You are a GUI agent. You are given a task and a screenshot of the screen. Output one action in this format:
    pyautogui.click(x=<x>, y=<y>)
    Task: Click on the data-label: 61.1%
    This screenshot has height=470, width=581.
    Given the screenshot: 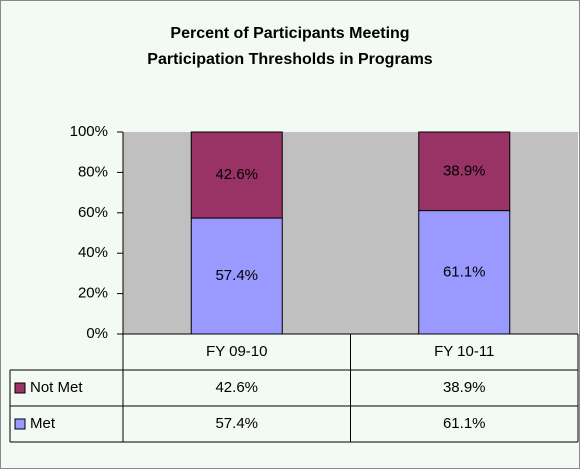 What is the action you would take?
    pyautogui.click(x=464, y=271)
    